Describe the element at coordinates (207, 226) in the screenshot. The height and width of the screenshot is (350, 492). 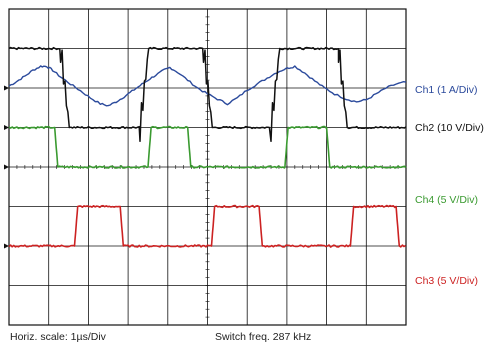
I see `trace-ch3` at that location.